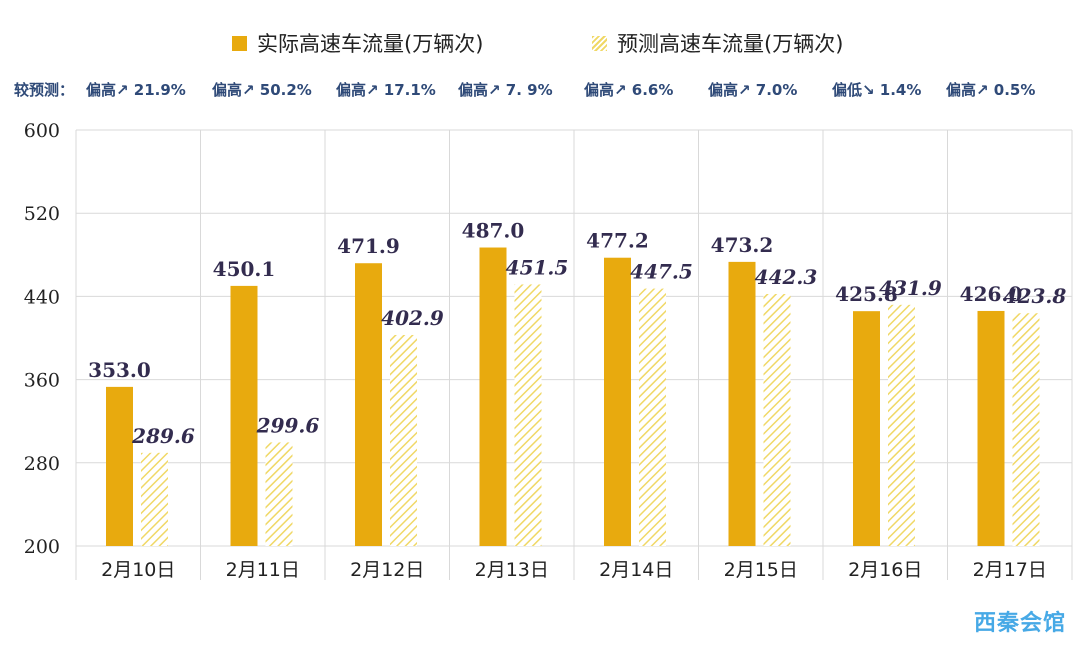 This screenshot has height=651, width=1080. I want to click on legend: 实际高速车流量(万辆次) 预测高速车流量(万辆次), so click(540, 45).